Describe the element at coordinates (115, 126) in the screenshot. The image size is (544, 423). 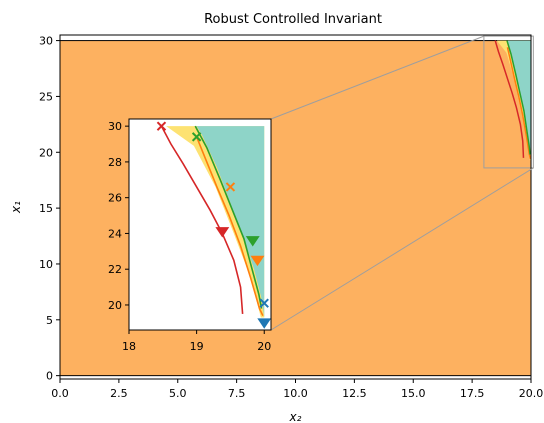
I see `inset-y-tick-label: 30` at that location.